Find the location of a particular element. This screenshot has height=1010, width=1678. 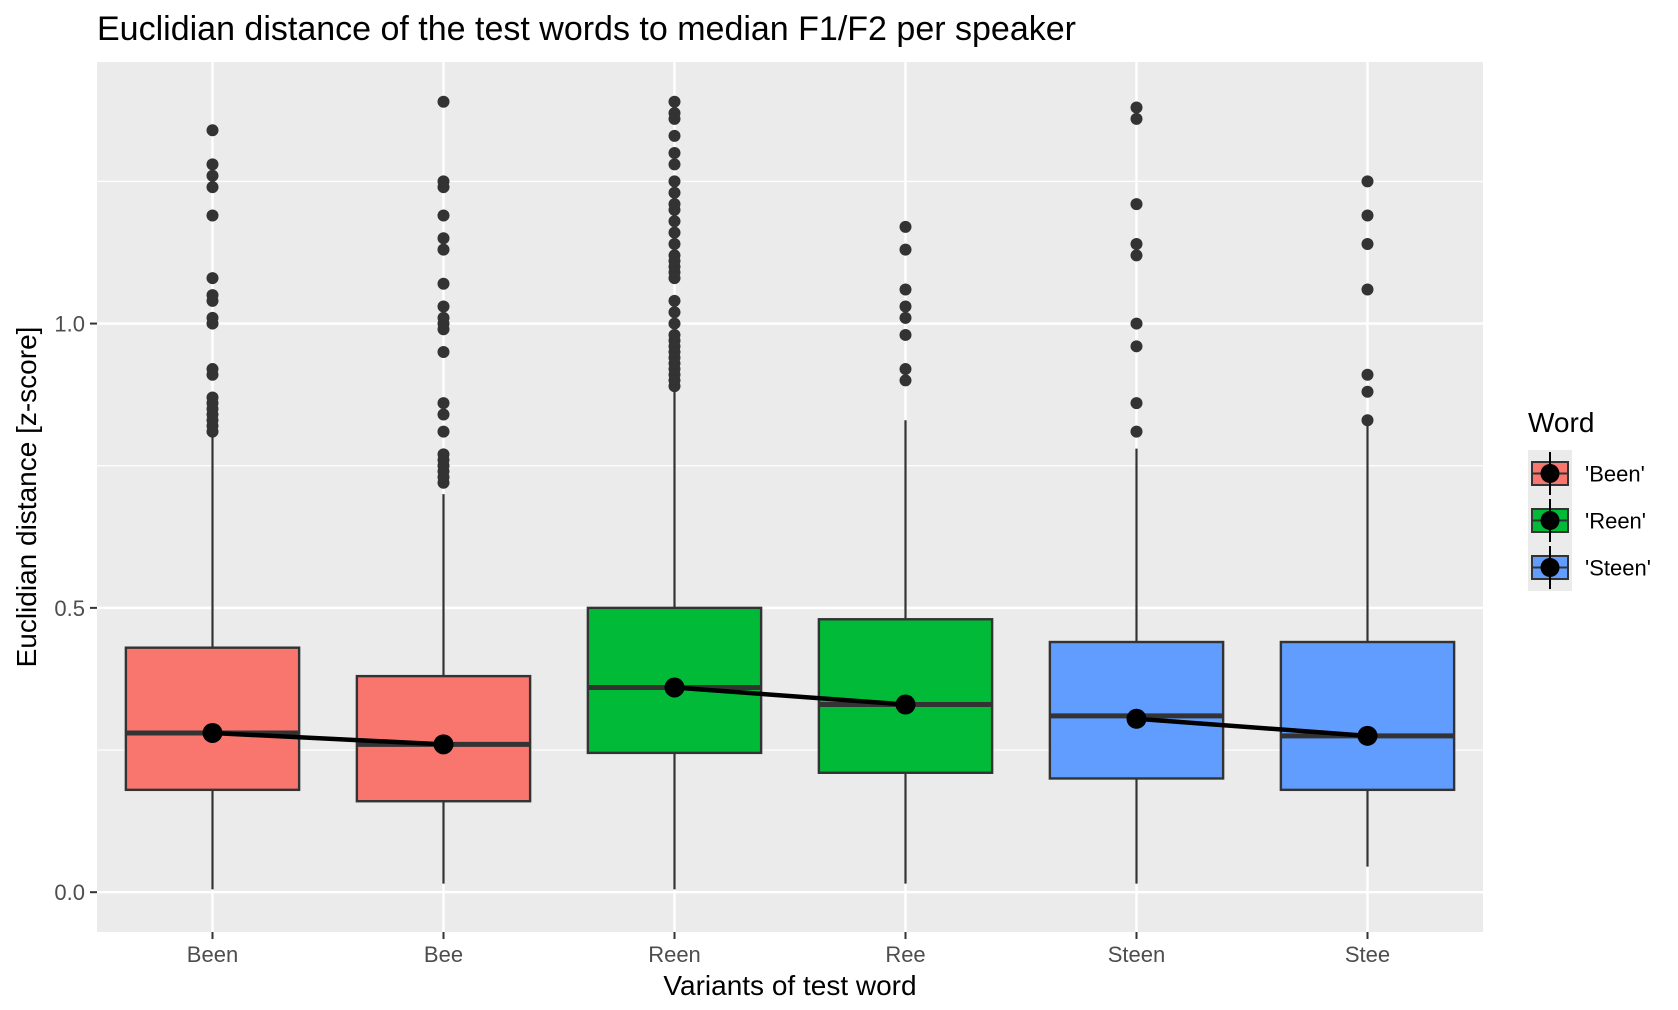

x-tick-label: Reen is located at coordinates (674, 954).